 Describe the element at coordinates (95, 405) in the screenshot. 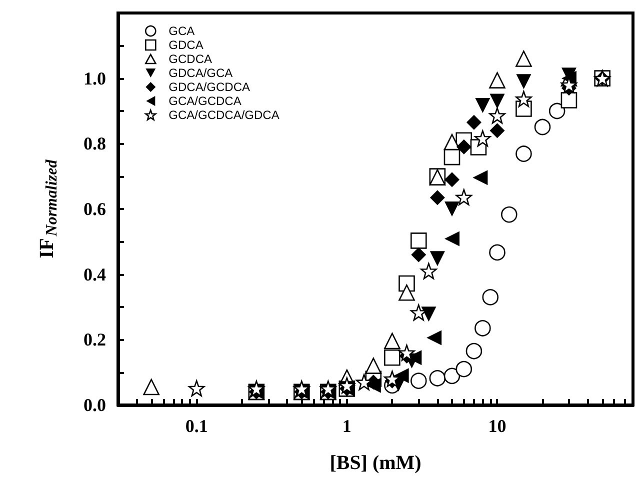

I see `y-tick-label: 0.0` at that location.